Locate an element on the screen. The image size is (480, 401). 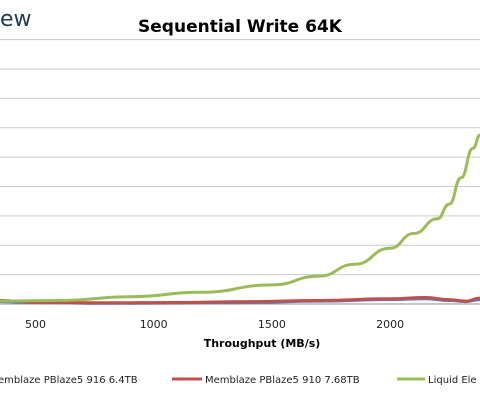
x-axis-title: Throughput (MB/s) is located at coordinates (262, 343).